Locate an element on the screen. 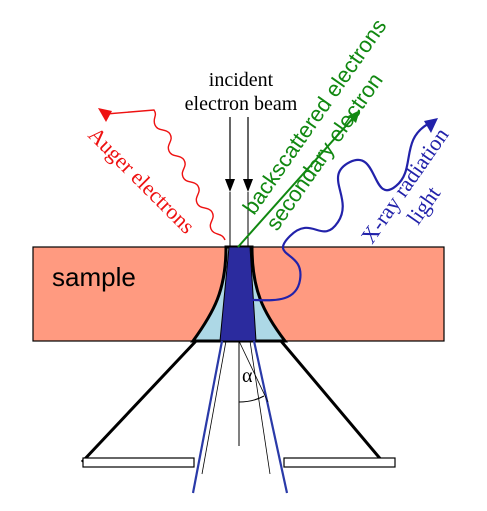 This screenshot has width=487, height=511. cone-left-blue is located at coordinates (207, 417).